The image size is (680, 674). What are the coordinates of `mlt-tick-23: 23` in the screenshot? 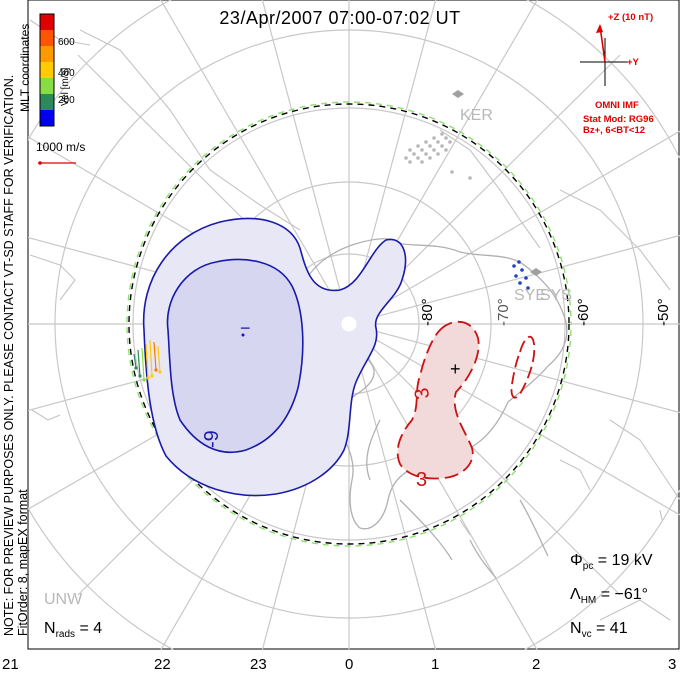 It's located at (258, 664).